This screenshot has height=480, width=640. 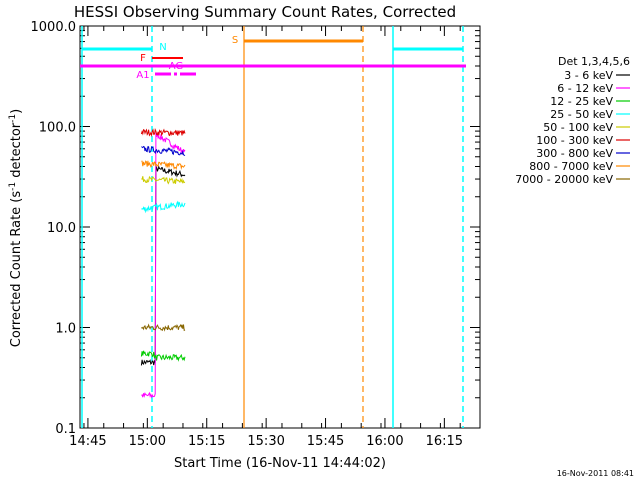 What do you see at coordinates (571, 166) in the screenshot?
I see `legend-label-7: 800 - 7000 keV` at bounding box center [571, 166].